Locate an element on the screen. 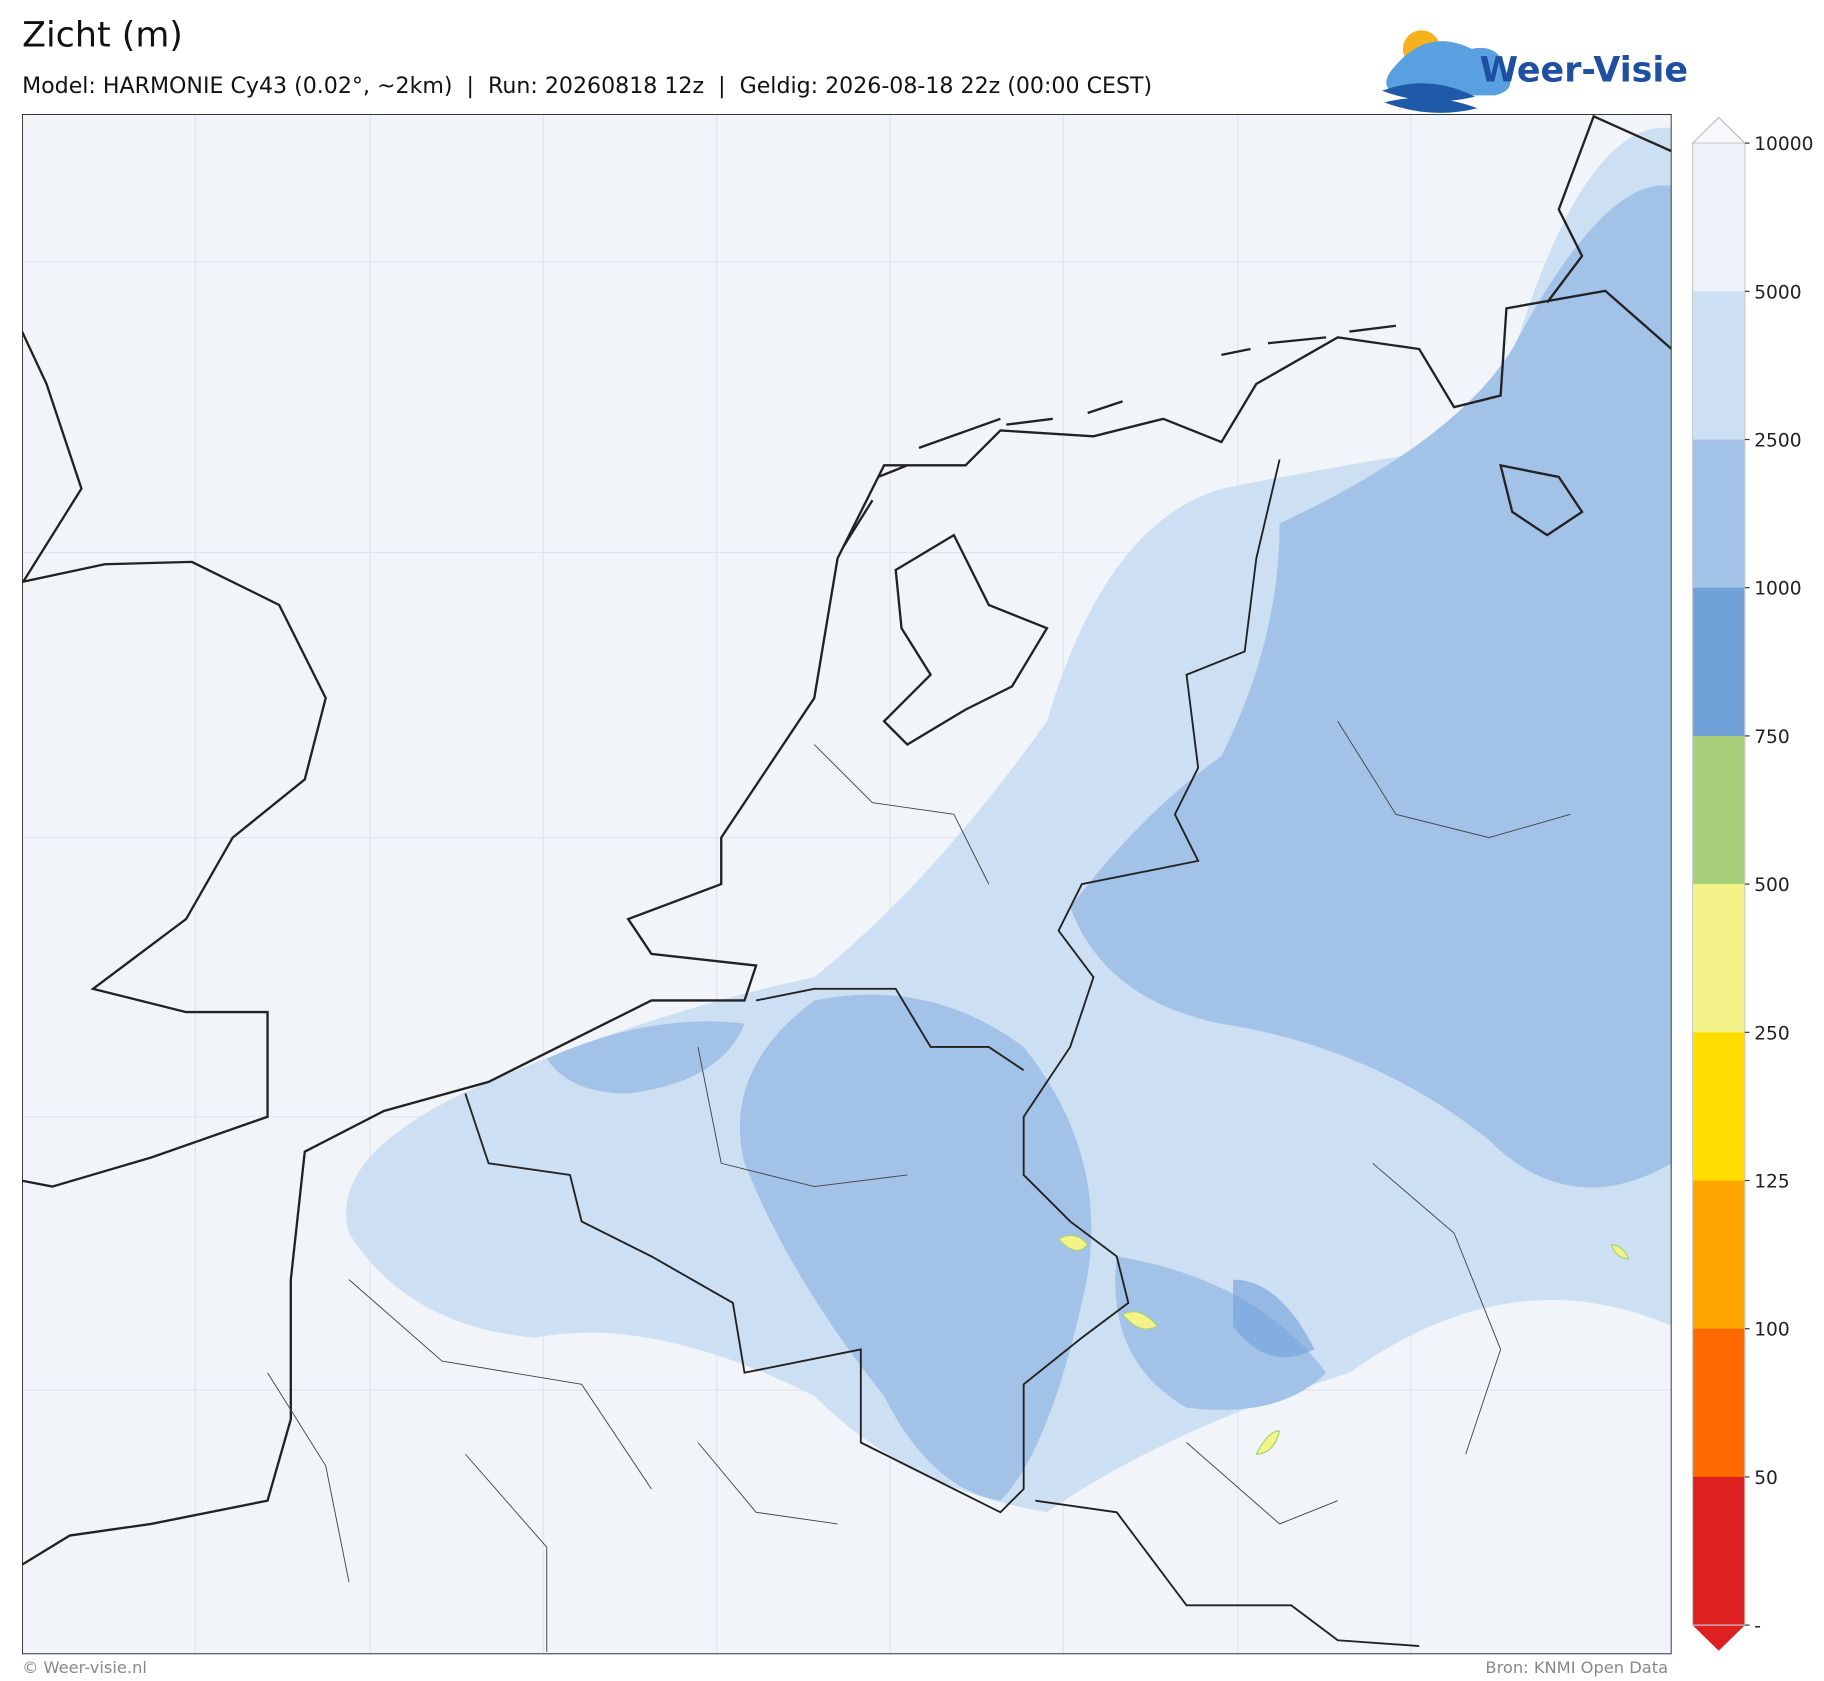 The image size is (1824, 1681). logo: Weer-Visie is located at coordinates (1534, 71).